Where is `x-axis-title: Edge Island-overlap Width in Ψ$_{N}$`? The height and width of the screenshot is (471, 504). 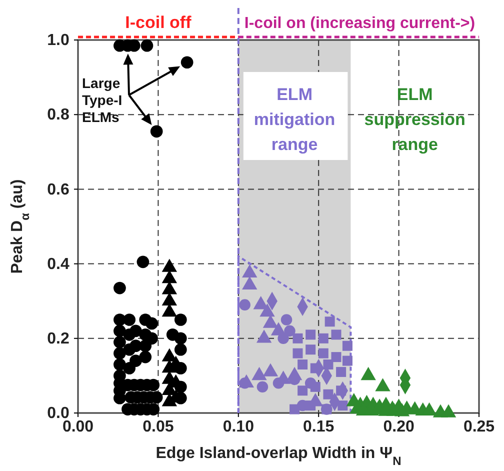 x-axis-title: Edge Island-overlap Width in Ψ$_{N}$ is located at coordinates (279, 456).